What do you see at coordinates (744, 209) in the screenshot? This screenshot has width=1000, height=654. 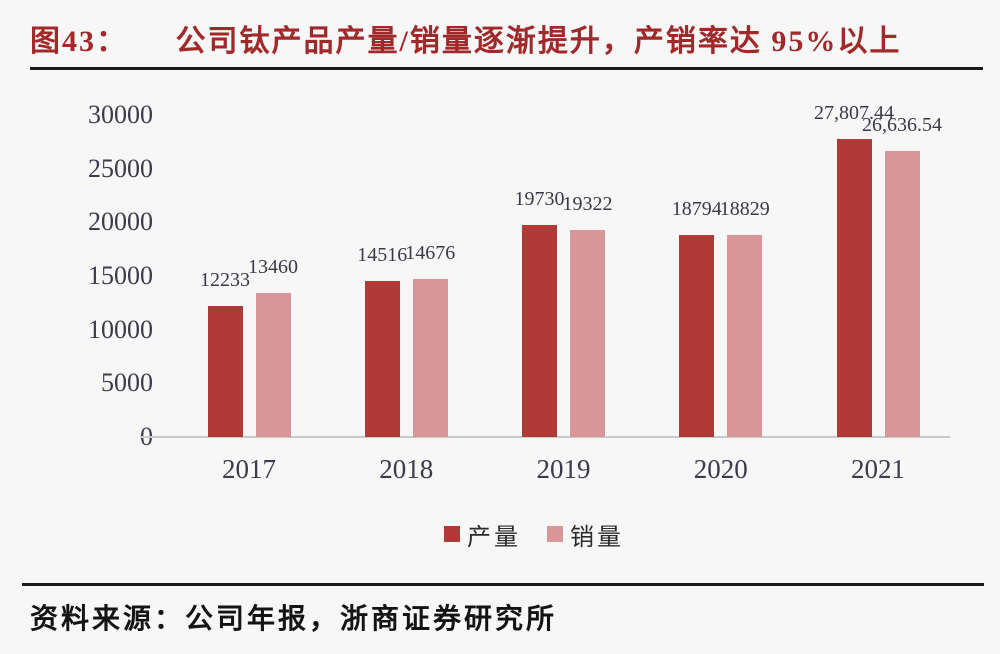 I see `bar-value-label-sales-2020: 18829` at bounding box center [744, 209].